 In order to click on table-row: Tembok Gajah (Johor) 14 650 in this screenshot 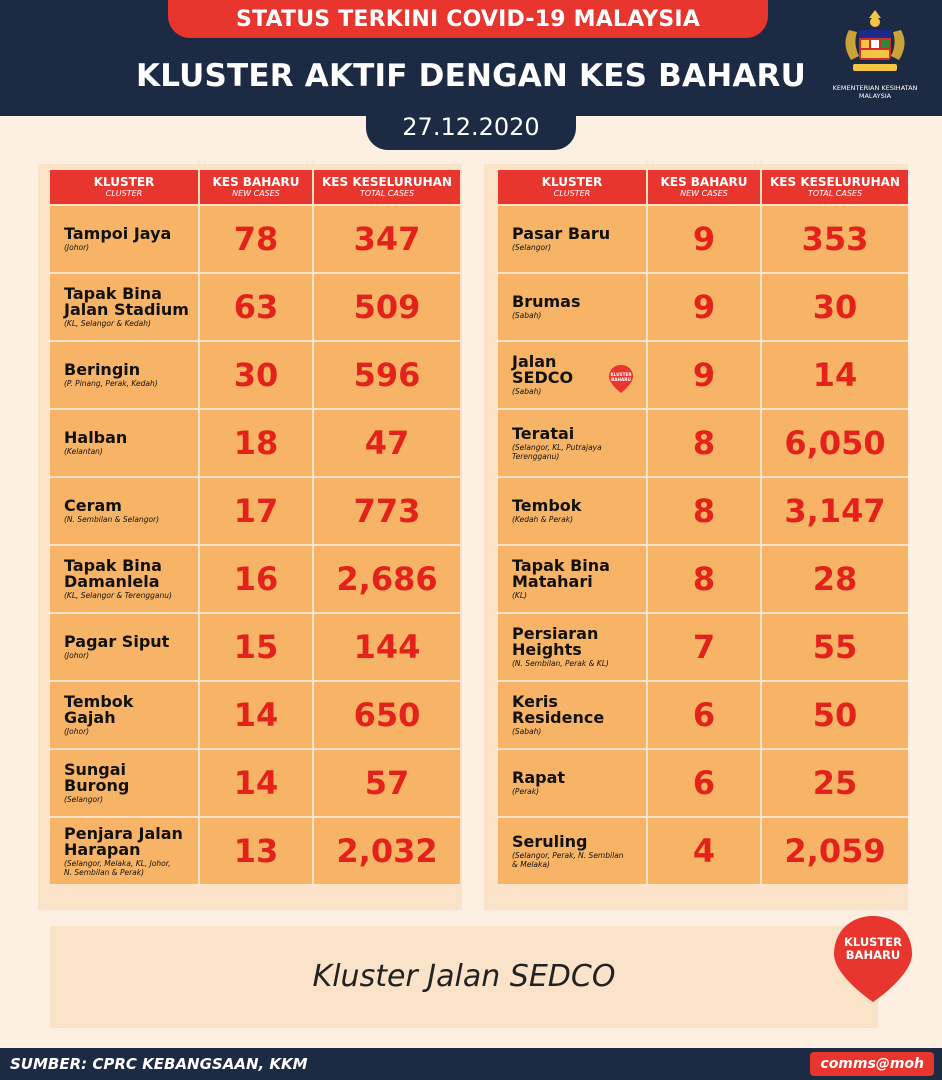, I will do `click(255, 714)`.